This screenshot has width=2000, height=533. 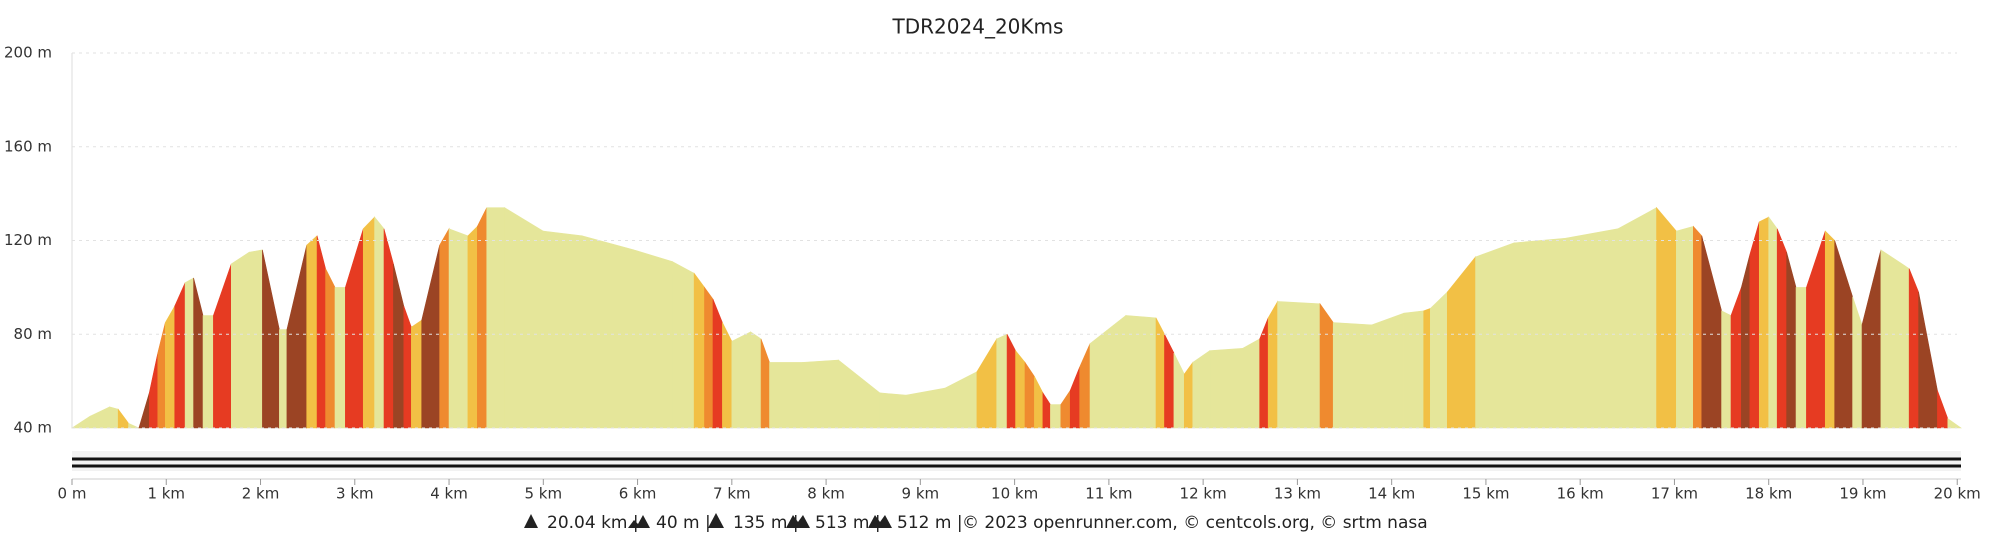 I want to click on x-tick-label: 13 km, so click(x=1297, y=494).